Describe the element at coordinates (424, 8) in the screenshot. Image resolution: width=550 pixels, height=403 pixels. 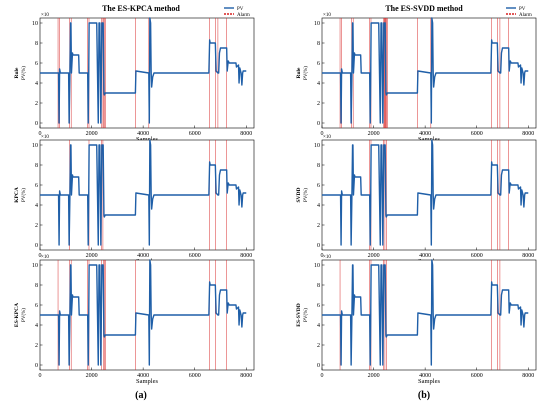
I see `right-figure-title: The ES-SVDD method` at that location.